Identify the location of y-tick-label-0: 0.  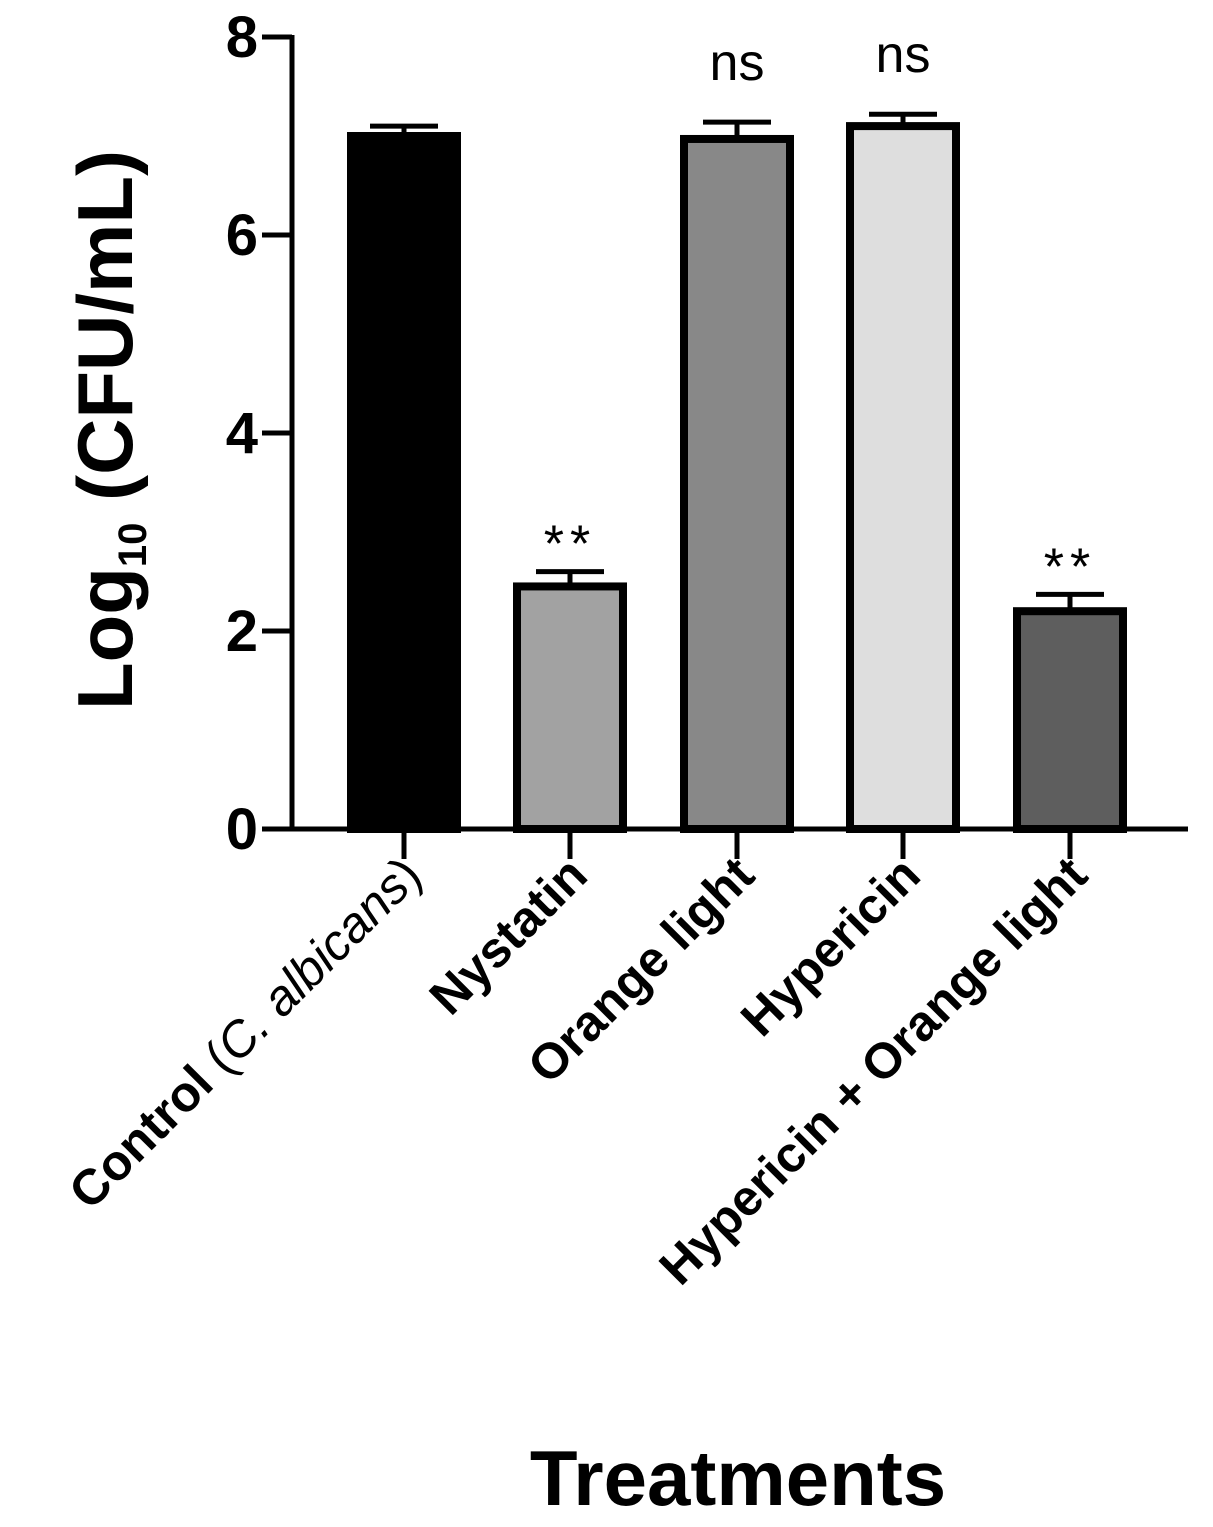
(242, 829).